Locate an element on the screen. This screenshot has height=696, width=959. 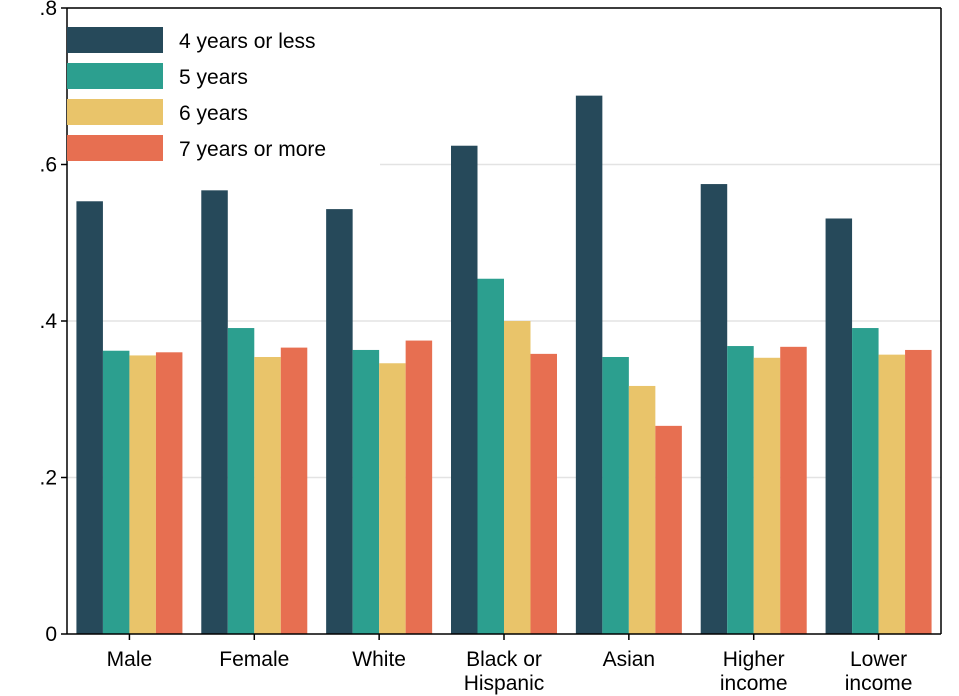
legend-label: 4 years or less is located at coordinates (247, 41).